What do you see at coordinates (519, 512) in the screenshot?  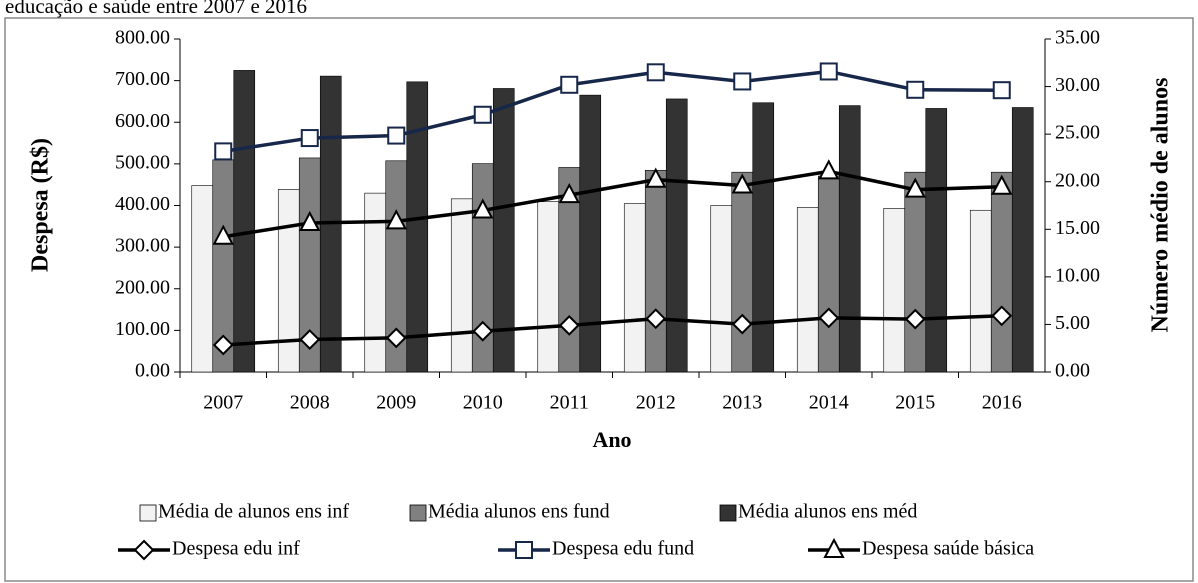 I see `legend-label: Média alunos ens fund` at bounding box center [519, 512].